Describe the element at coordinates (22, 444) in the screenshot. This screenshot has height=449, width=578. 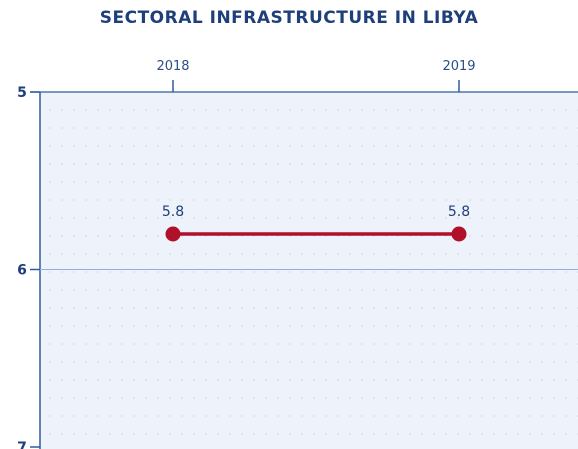
I see `y-tick-label: 7` at that location.